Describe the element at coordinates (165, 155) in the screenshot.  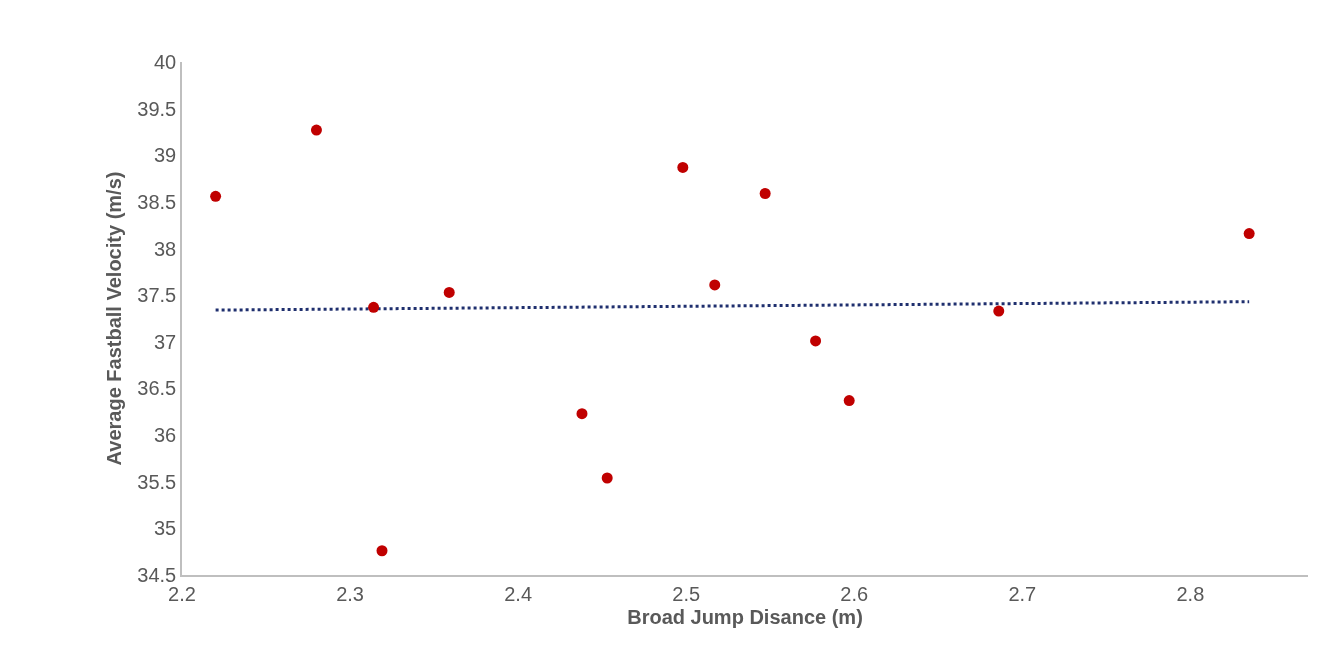
I see `y-tick-label: 39` at that location.